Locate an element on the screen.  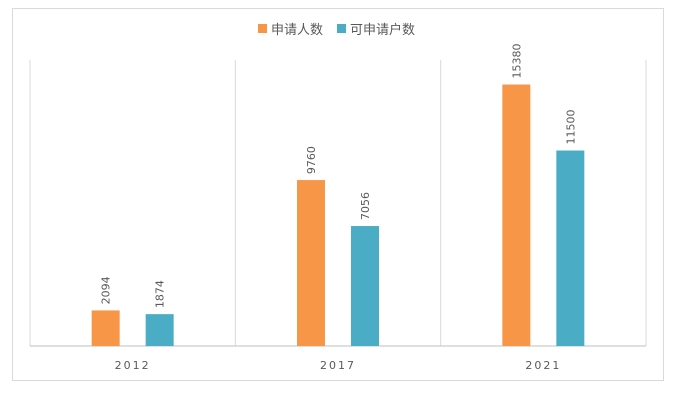
data-label-series-1-2017: 7056 is located at coordinates (365, 206).